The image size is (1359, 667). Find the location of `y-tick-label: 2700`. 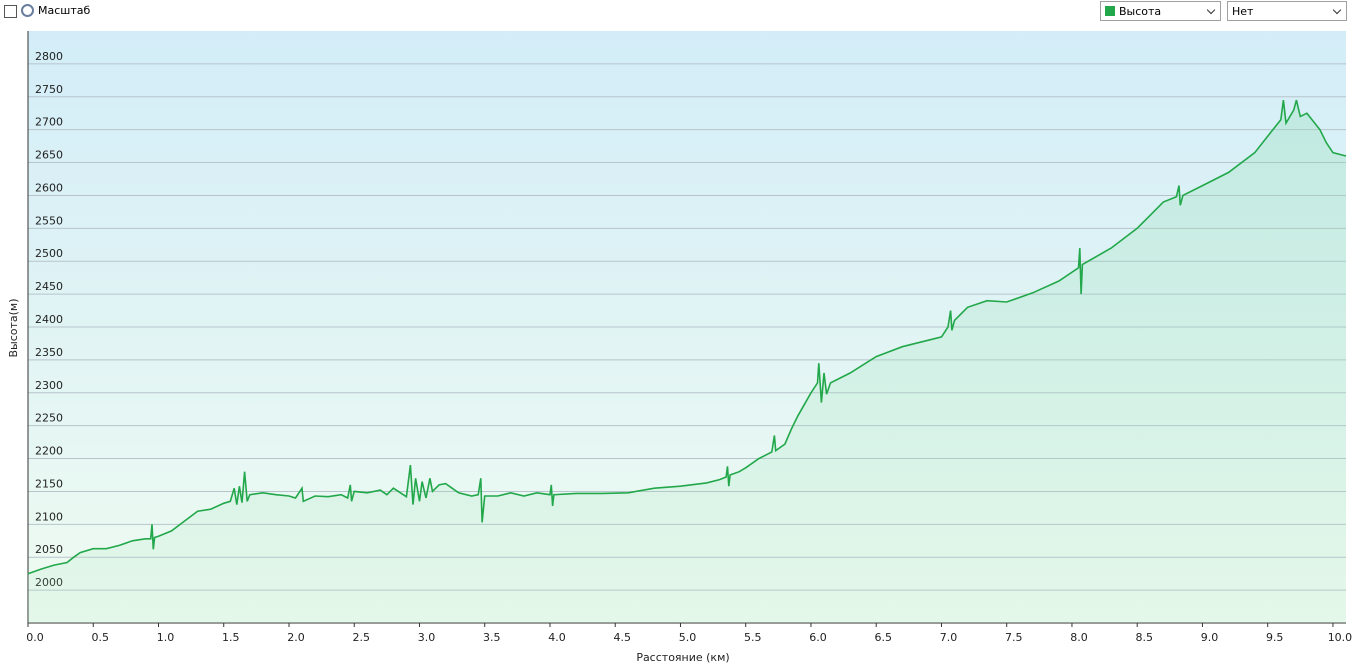

y-tick-label: 2700 is located at coordinates (49, 122).